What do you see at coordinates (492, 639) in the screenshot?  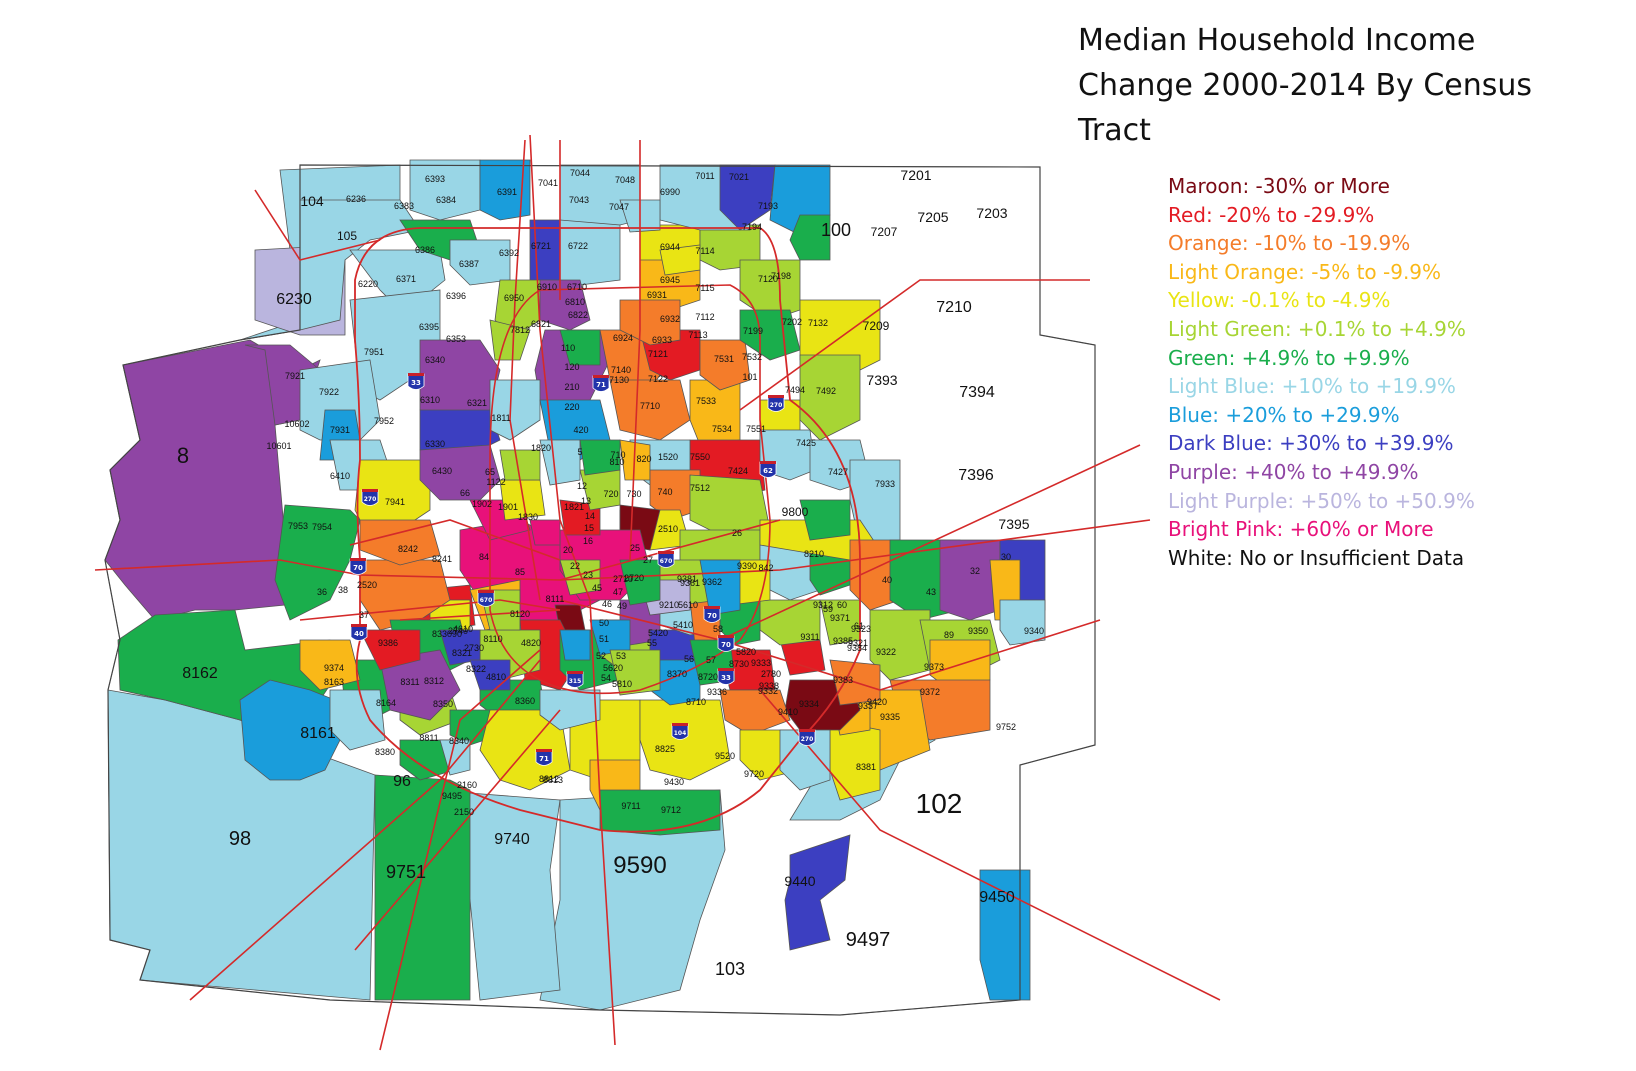 I see `tract-label: 8110` at bounding box center [492, 639].